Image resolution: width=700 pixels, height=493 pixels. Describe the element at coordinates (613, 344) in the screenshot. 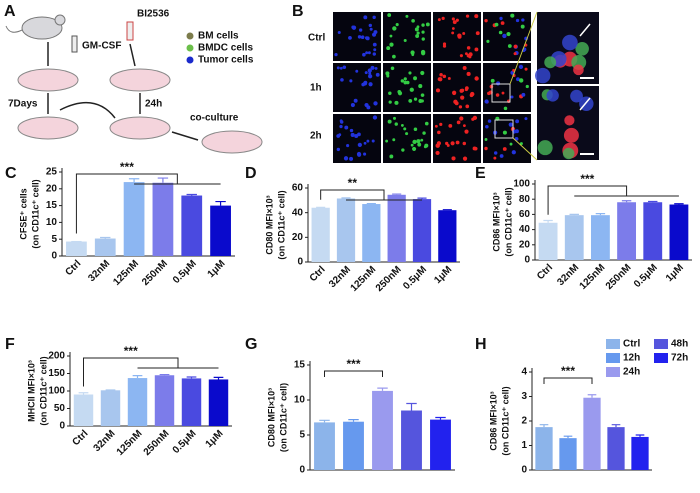

I see `legend-swatch` at that location.